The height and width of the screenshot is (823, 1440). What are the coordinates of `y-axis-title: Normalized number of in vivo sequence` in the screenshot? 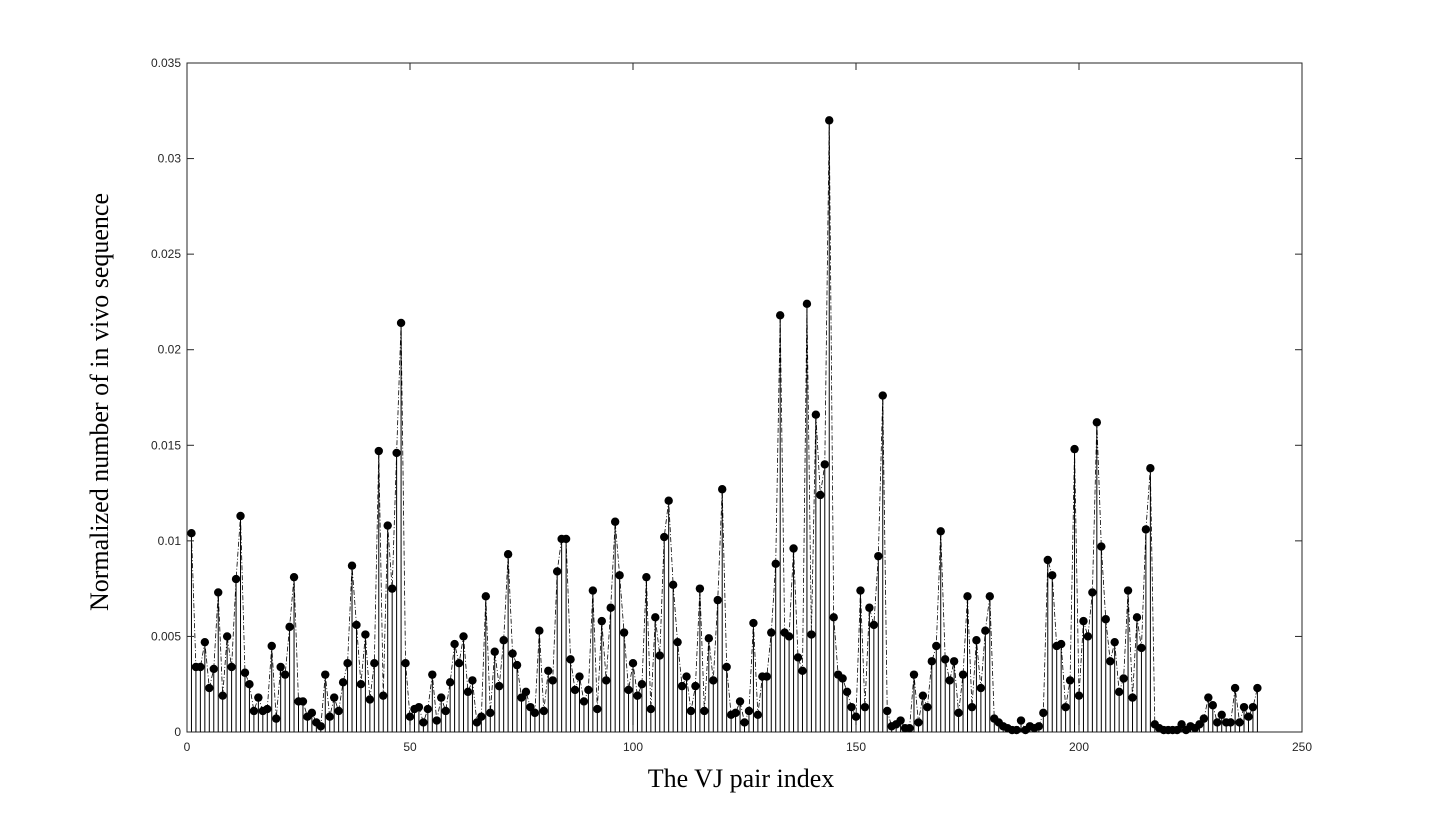 It's located at (99, 402).